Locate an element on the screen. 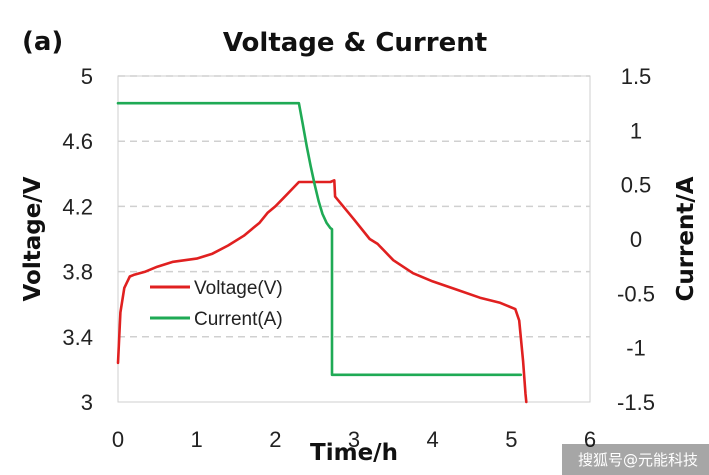 The height and width of the screenshot is (475, 709). x-tick-label: 3 is located at coordinates (354, 439).